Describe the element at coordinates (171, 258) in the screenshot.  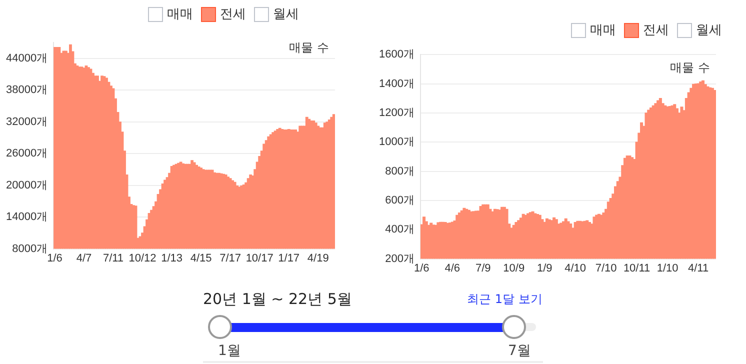
I see `x-tick-label: 1/13` at that location.